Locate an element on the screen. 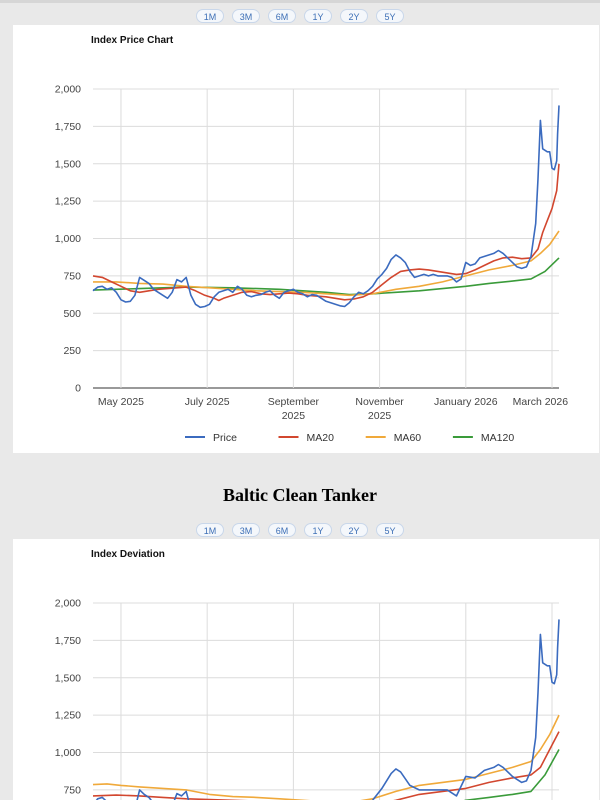 Image resolution: width=600 pixels, height=800 pixels. chart-title: Index Deviation is located at coordinates (128, 554).